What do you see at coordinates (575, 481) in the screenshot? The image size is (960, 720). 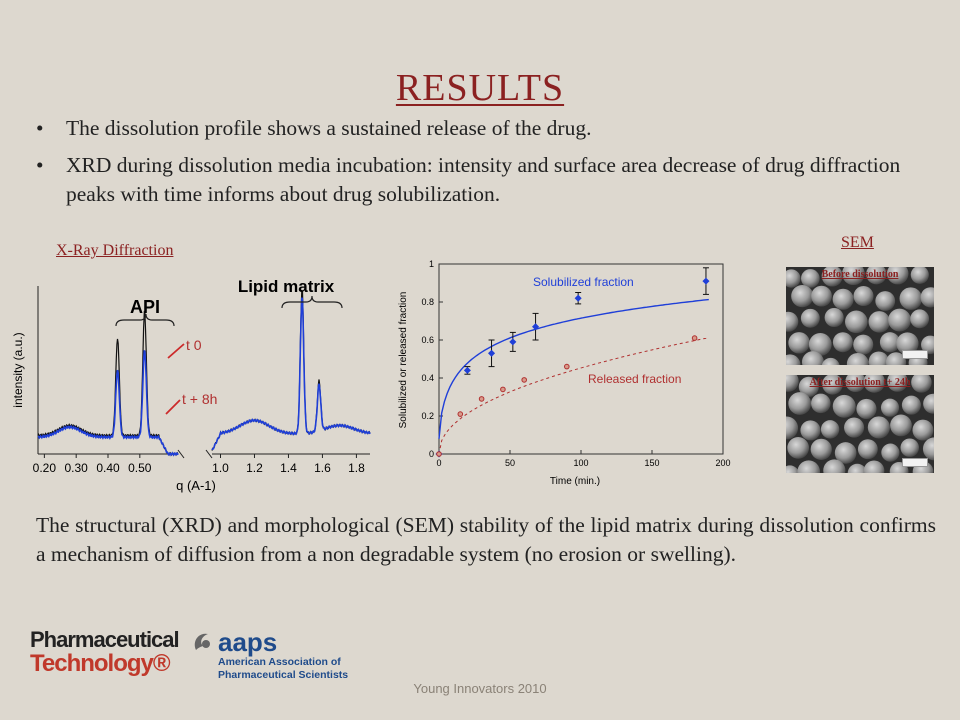 I see `dissolution-xlabel: Time (min.)` at bounding box center [575, 481].